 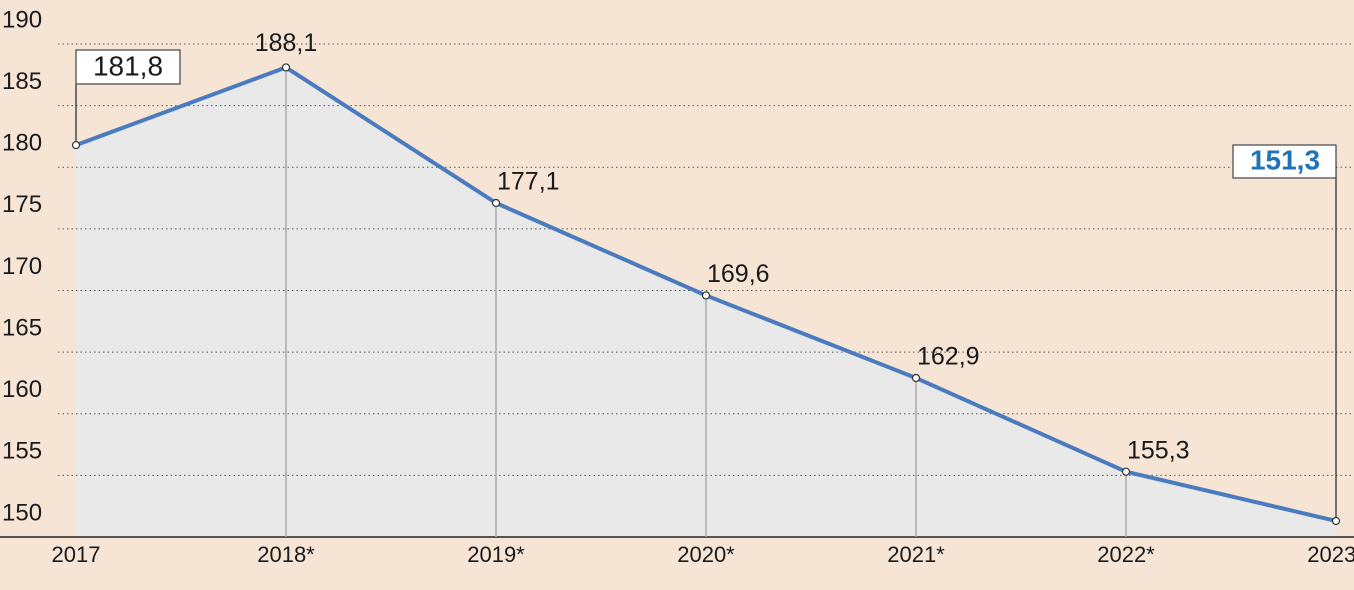 I want to click on value-label: 181,8, so click(x=128, y=65).